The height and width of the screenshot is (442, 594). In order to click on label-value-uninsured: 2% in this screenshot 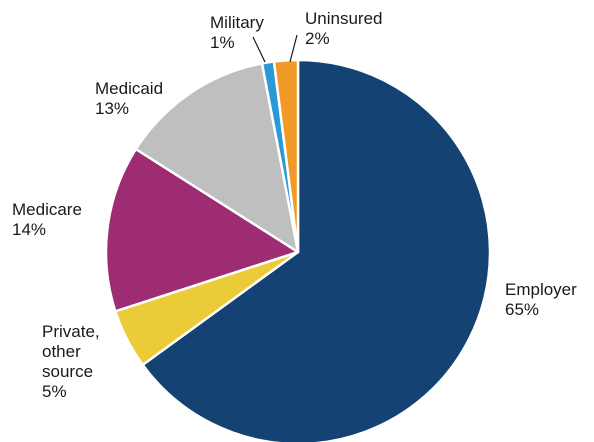, I will do `click(317, 38)`.